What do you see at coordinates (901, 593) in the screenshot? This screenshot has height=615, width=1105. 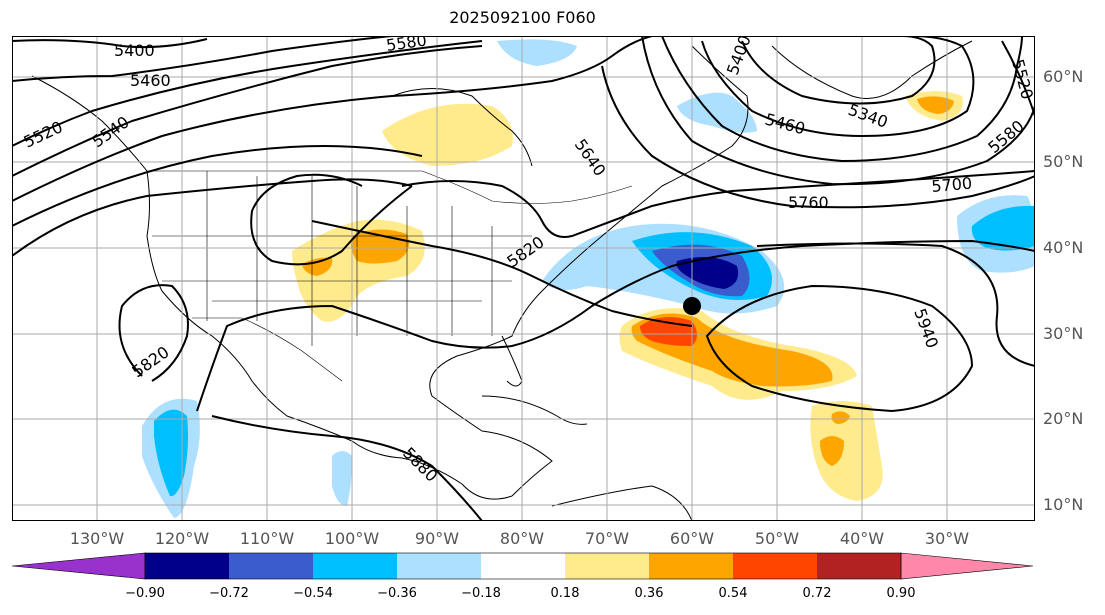 I see `colorbar-tick-label: 0.90` at bounding box center [901, 593].